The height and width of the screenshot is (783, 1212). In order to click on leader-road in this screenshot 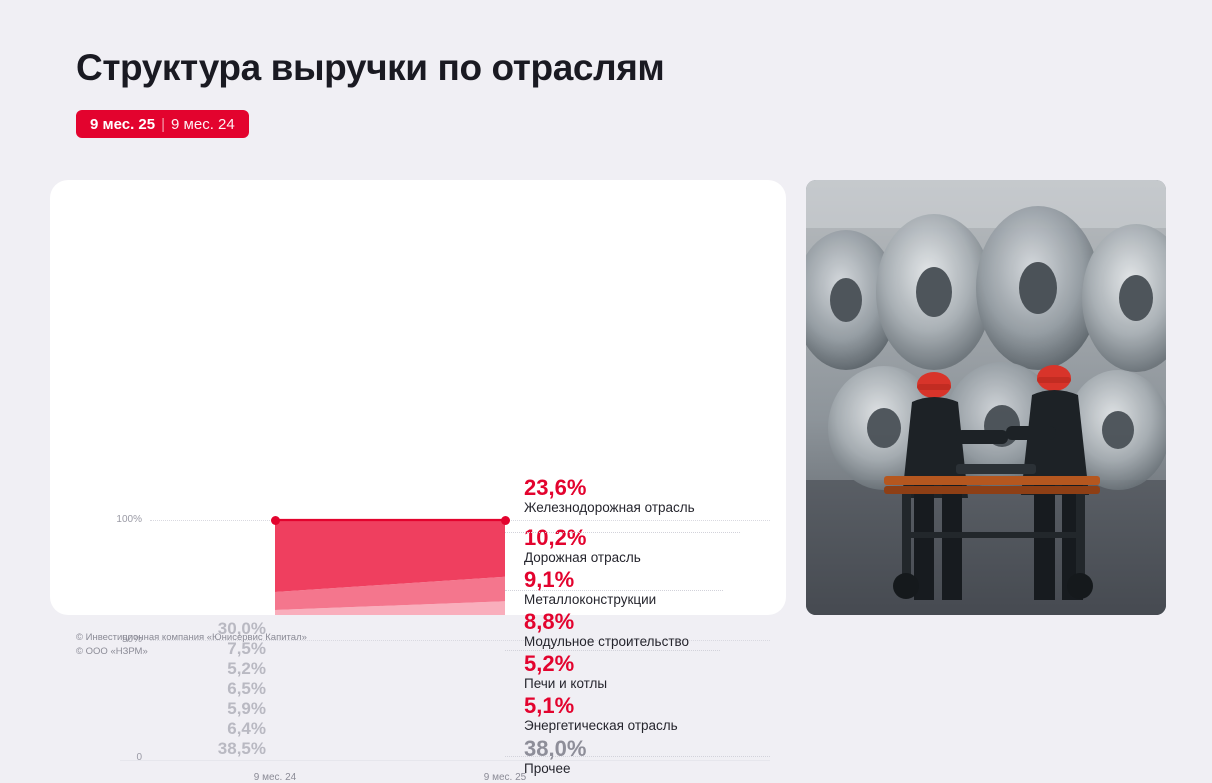, I will do `click(614, 590)`.